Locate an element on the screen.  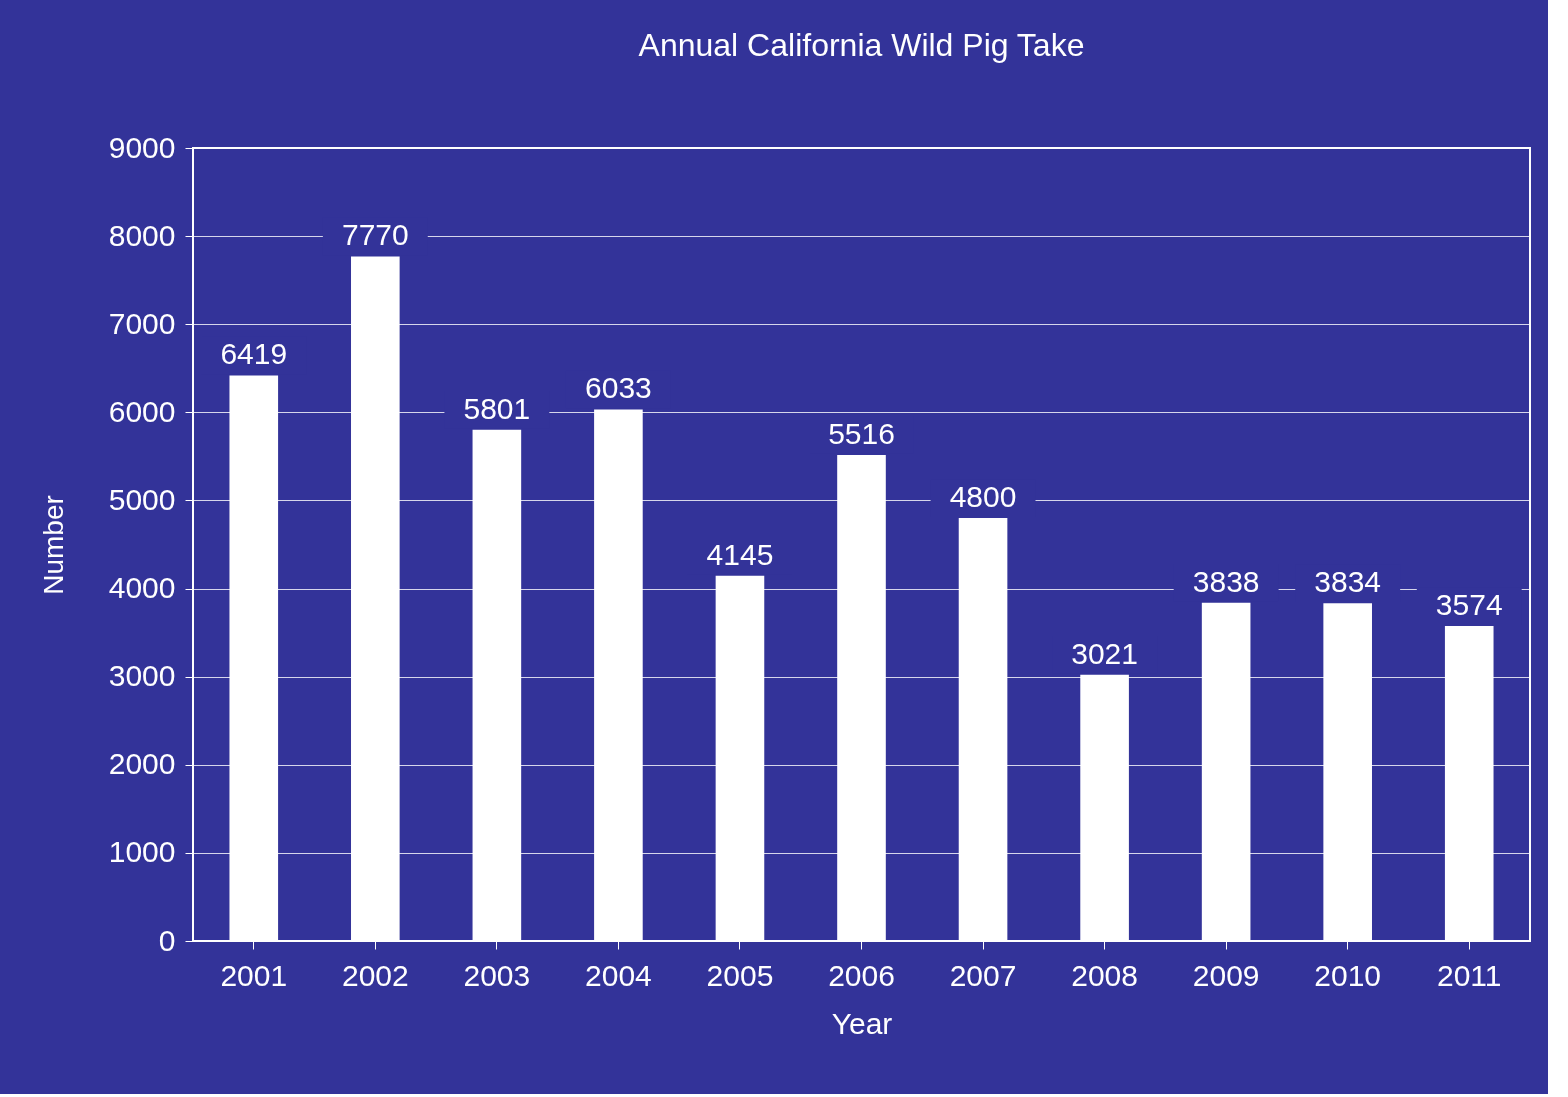
y-axis-title: Number is located at coordinates (53, 545).